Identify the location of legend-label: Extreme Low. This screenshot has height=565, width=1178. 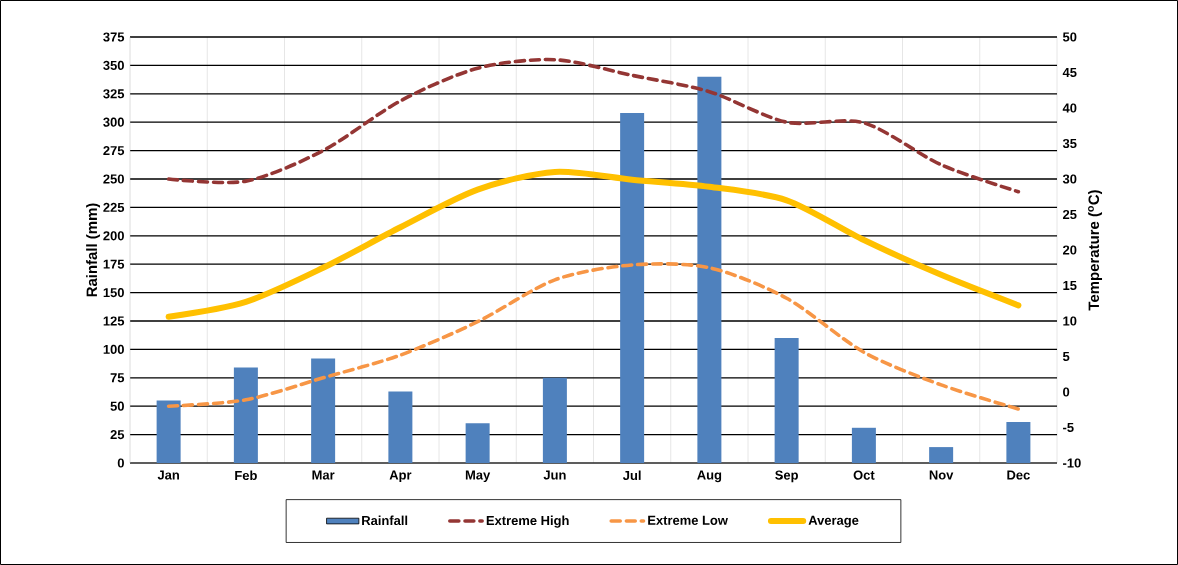
(688, 520).